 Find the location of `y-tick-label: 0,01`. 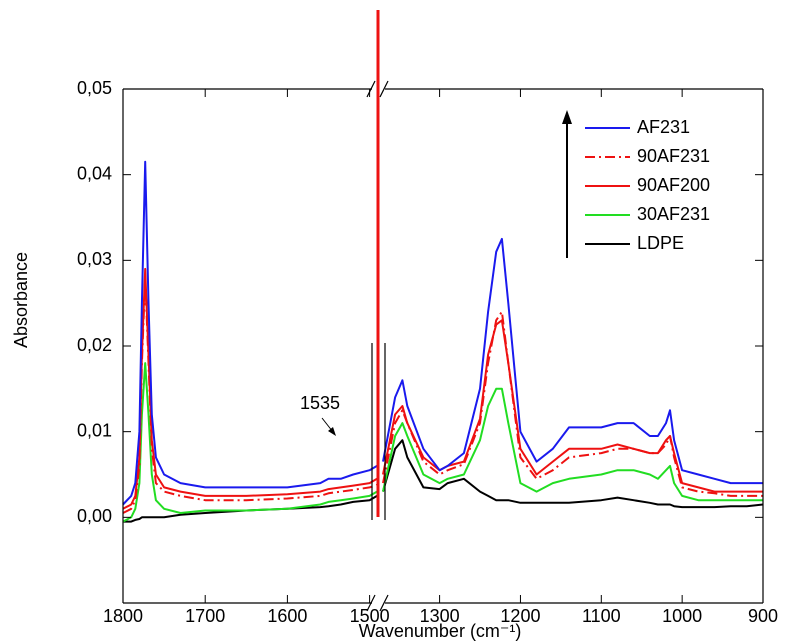

y-tick-label: 0,01 is located at coordinates (94, 430).